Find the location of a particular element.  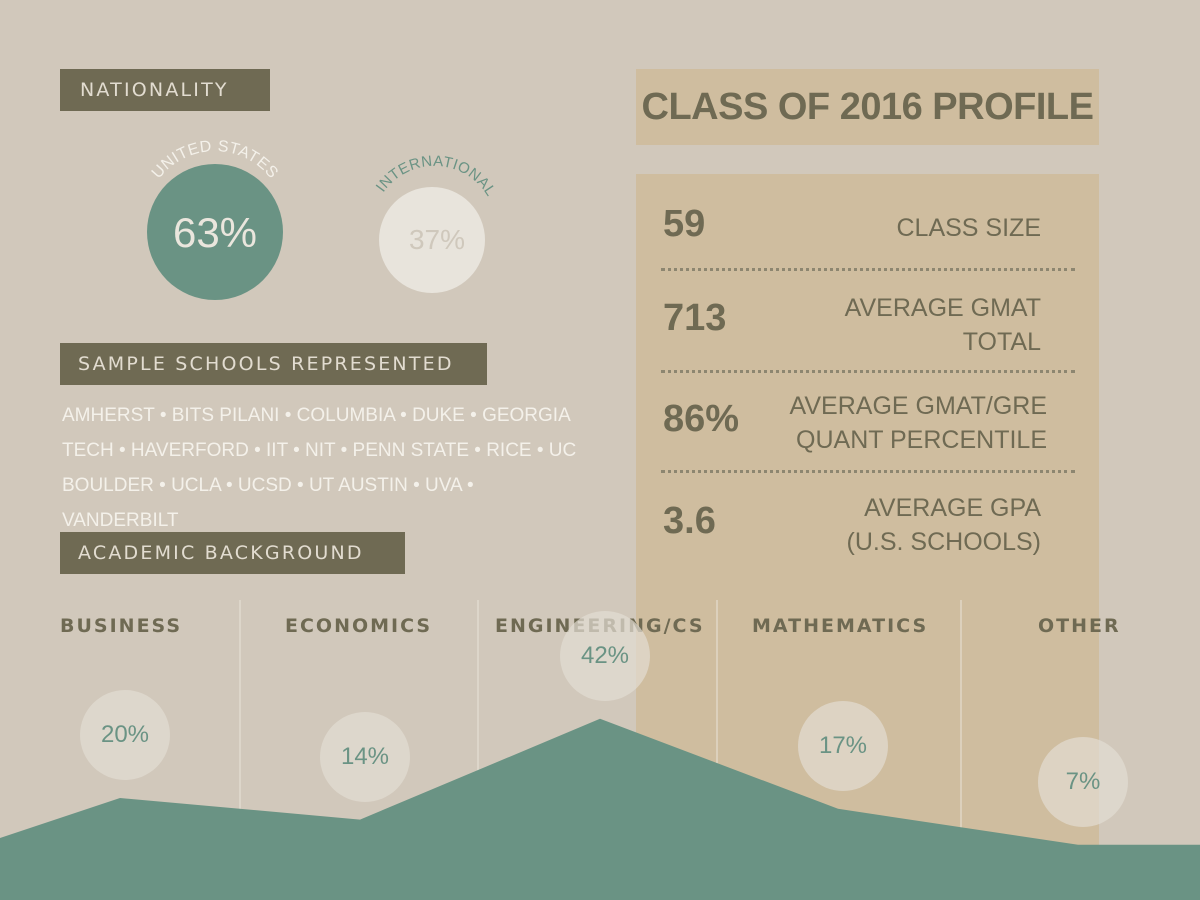

stat-label: CLASS SIZE is located at coordinates (969, 228).